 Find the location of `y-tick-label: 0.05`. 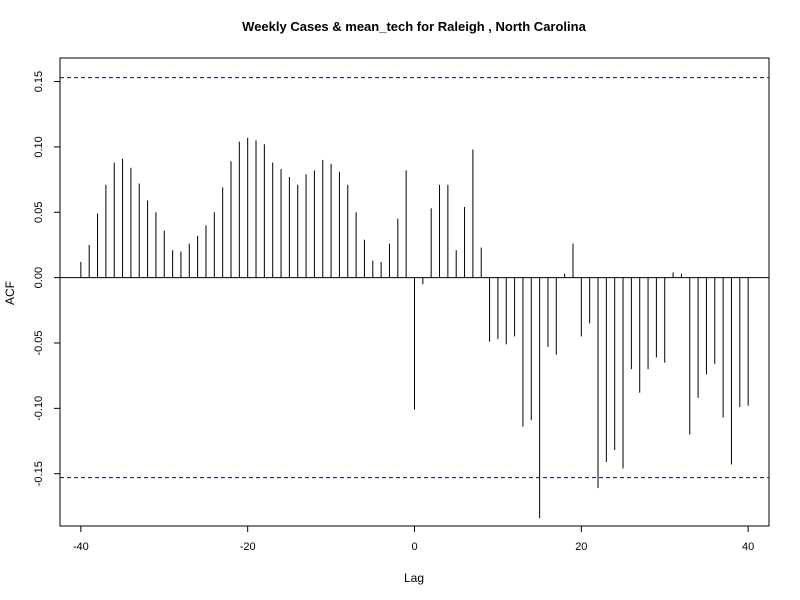

y-tick-label: 0.05 is located at coordinates (39, 212).